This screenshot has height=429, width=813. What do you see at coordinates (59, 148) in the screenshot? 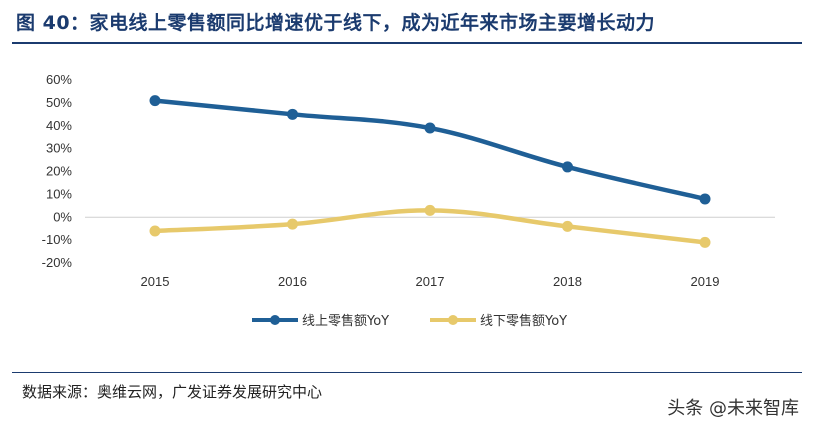
I see `y-tick-label: 30%` at bounding box center [59, 148].